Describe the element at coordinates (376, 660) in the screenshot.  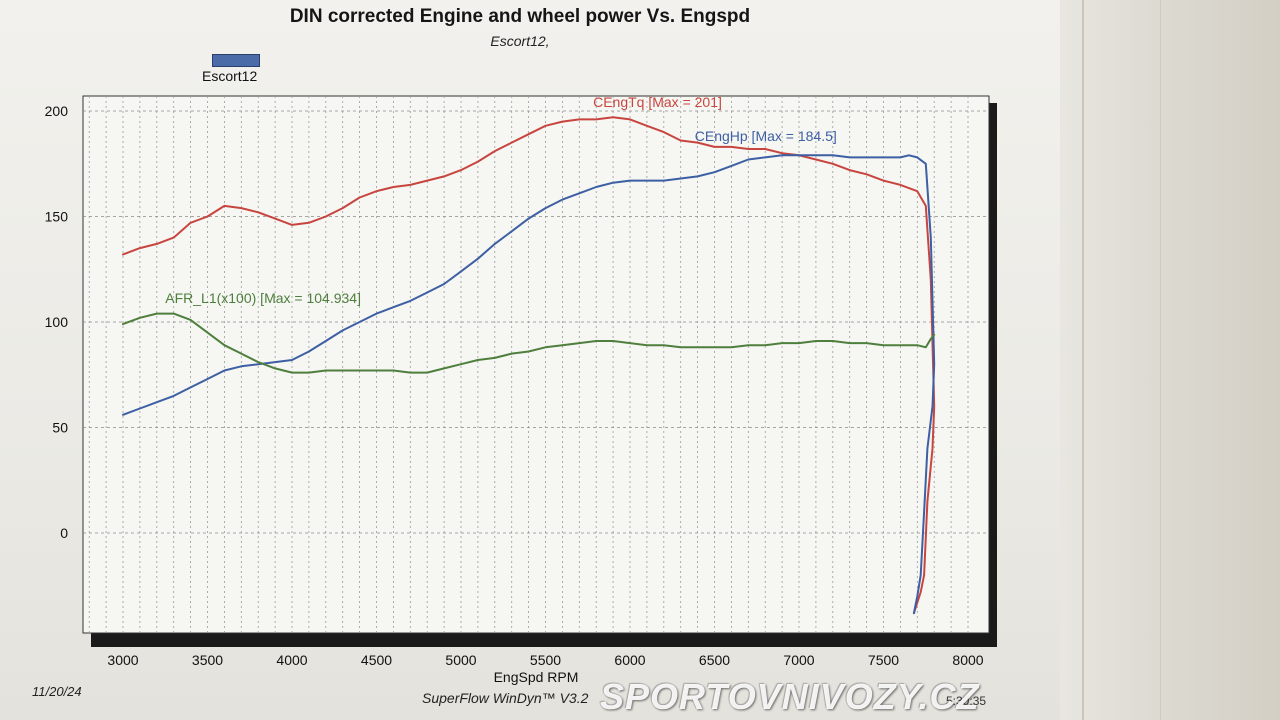
I see `x-tick-label: 4500` at that location.